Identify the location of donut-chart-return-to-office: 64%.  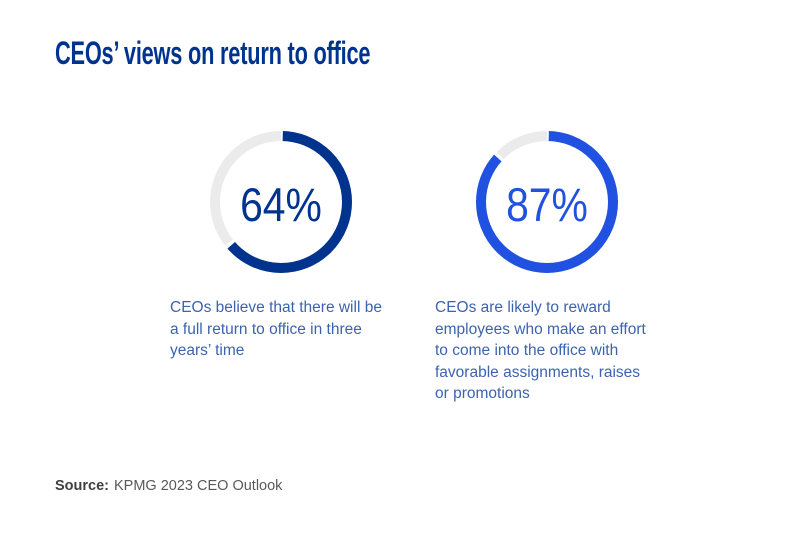
(281, 202).